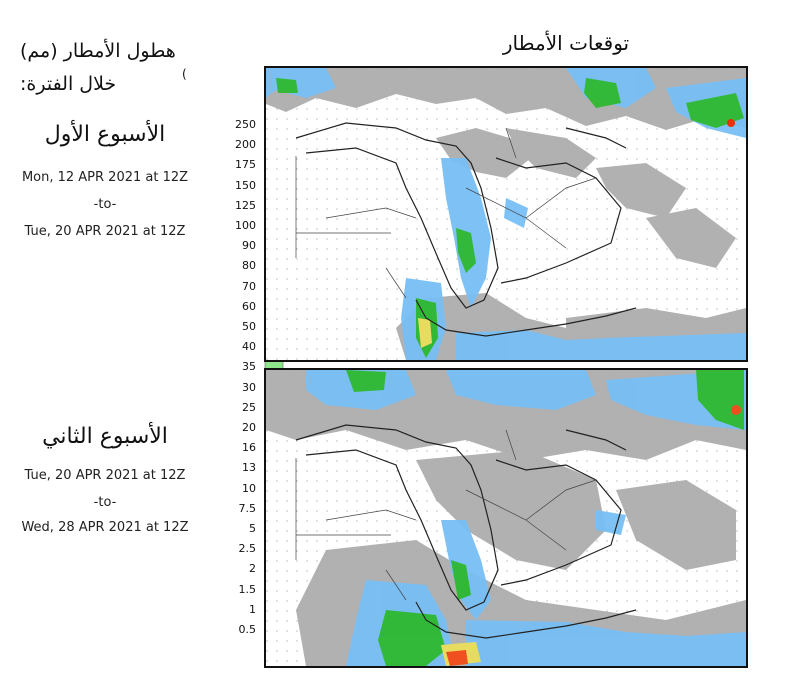  I want to click on scale-tick-label: 5, so click(252, 528).